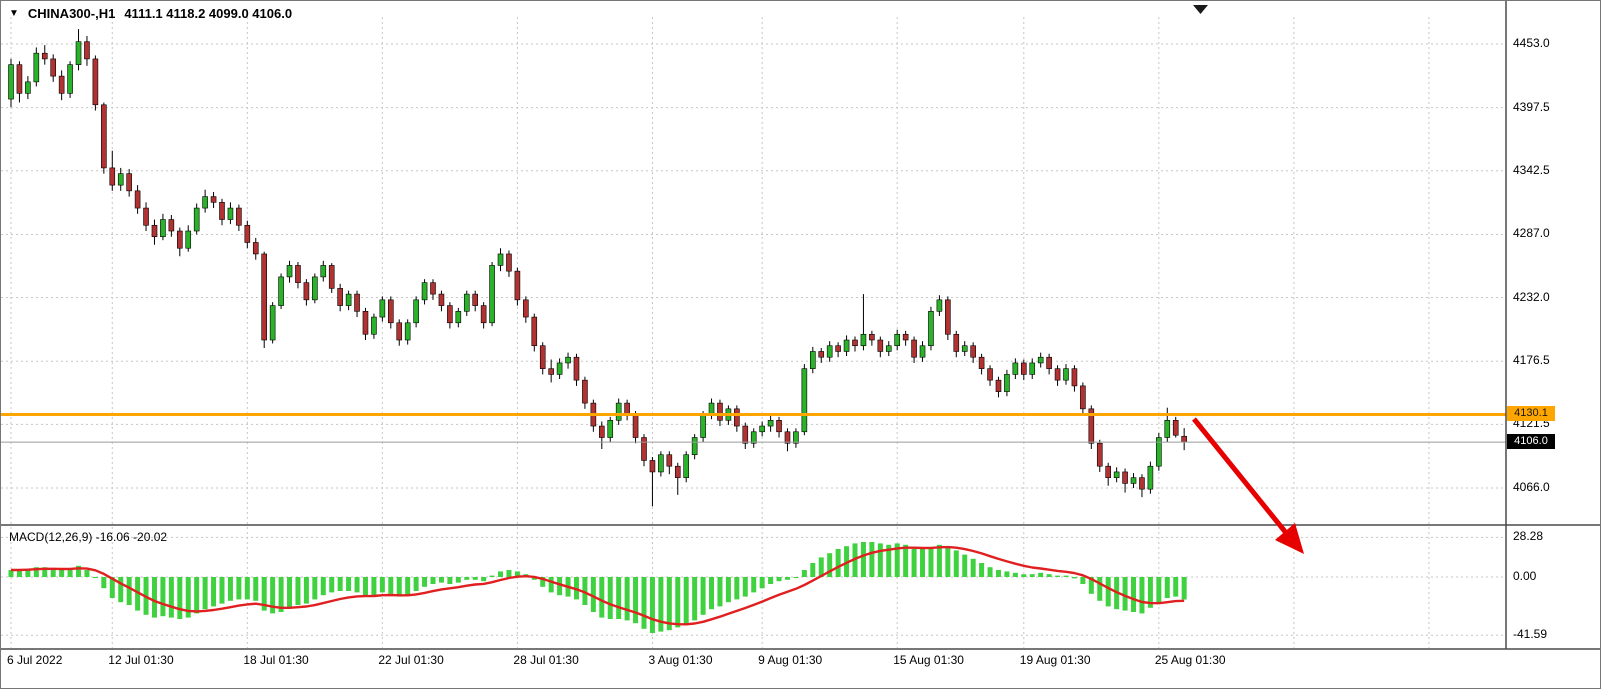 This screenshot has height=689, width=1601. What do you see at coordinates (1248, 485) in the screenshot?
I see `trend-arrow` at bounding box center [1248, 485].